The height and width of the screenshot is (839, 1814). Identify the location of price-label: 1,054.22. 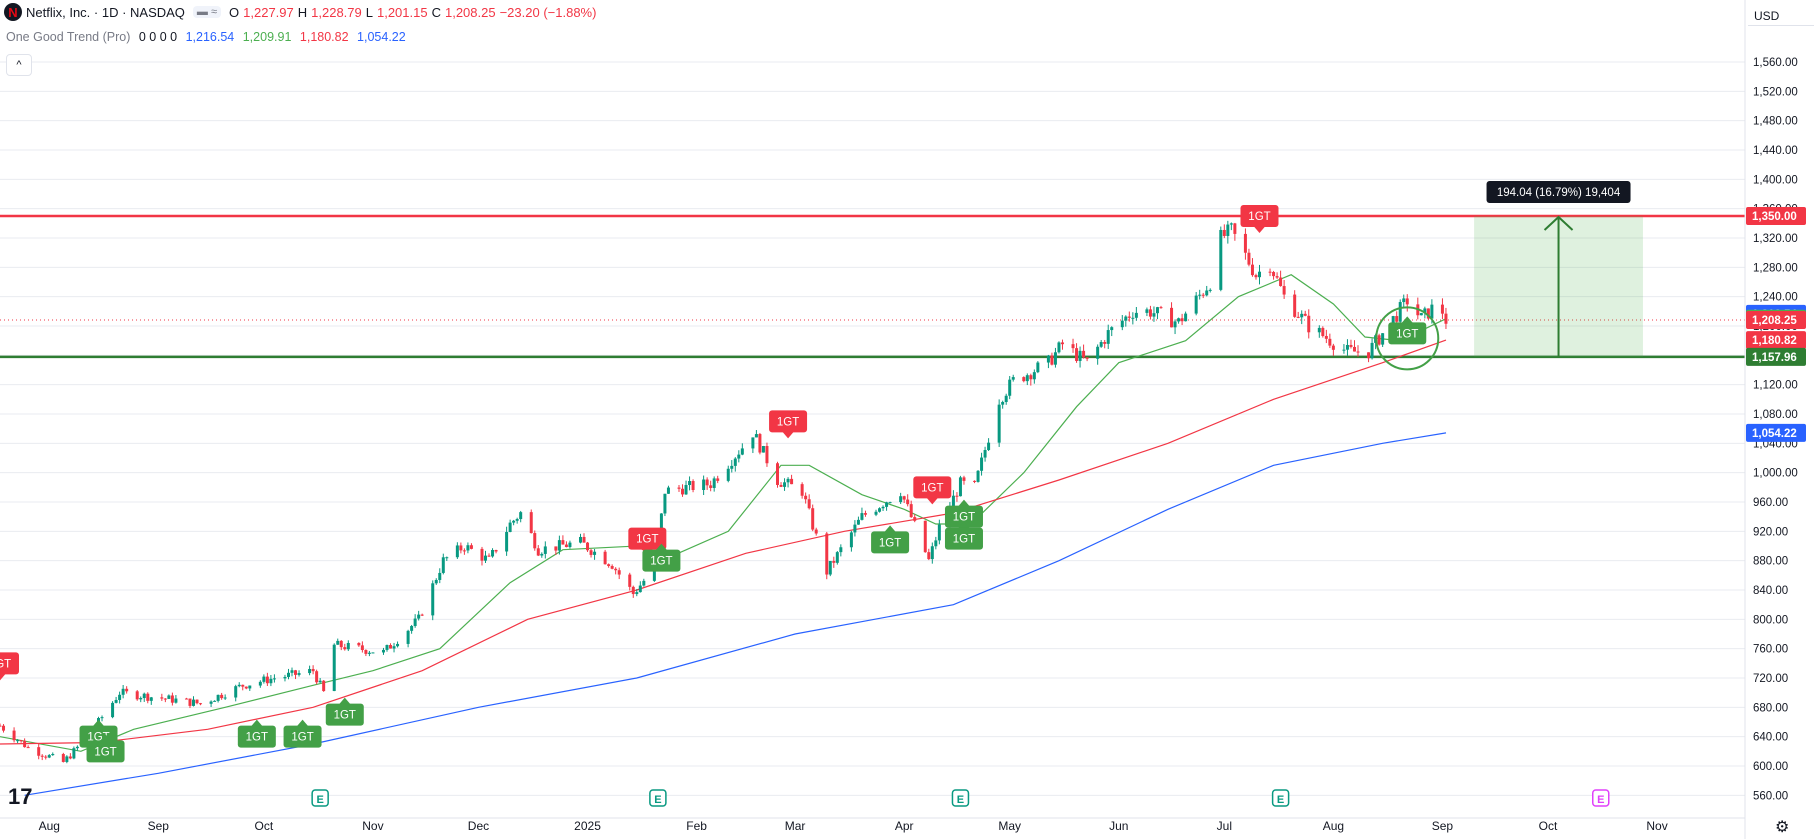
(1774, 434).